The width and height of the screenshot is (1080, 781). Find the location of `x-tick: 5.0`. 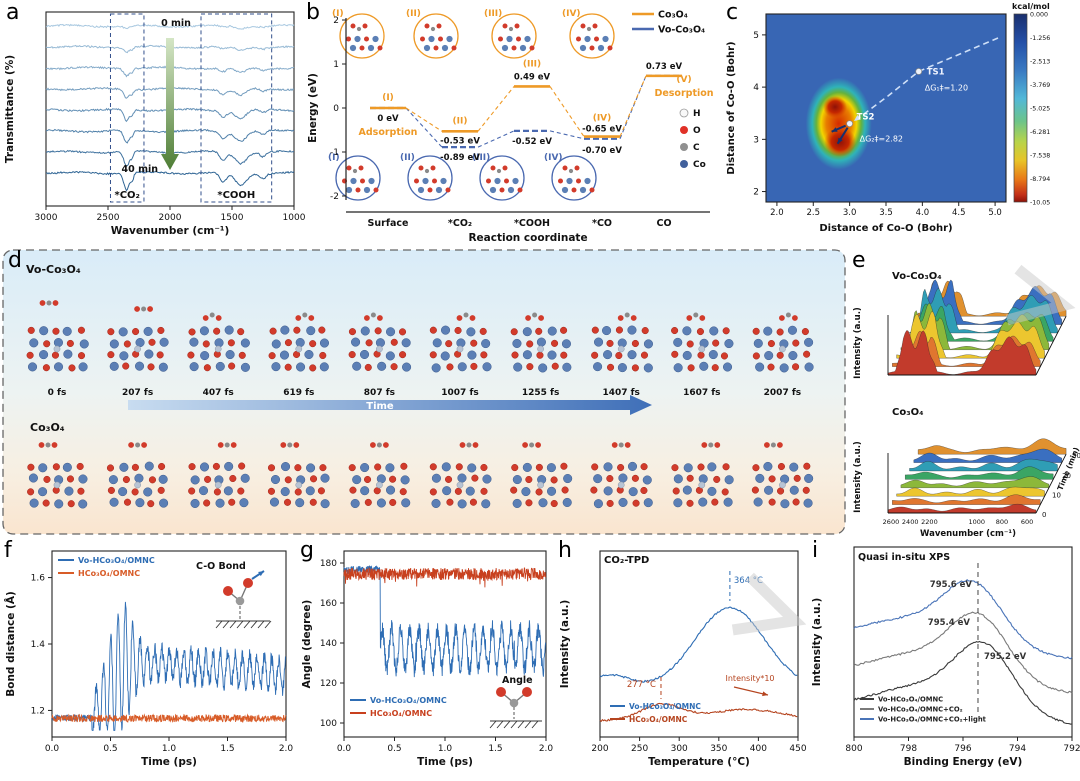

x-tick: 5.0 is located at coordinates (995, 213).